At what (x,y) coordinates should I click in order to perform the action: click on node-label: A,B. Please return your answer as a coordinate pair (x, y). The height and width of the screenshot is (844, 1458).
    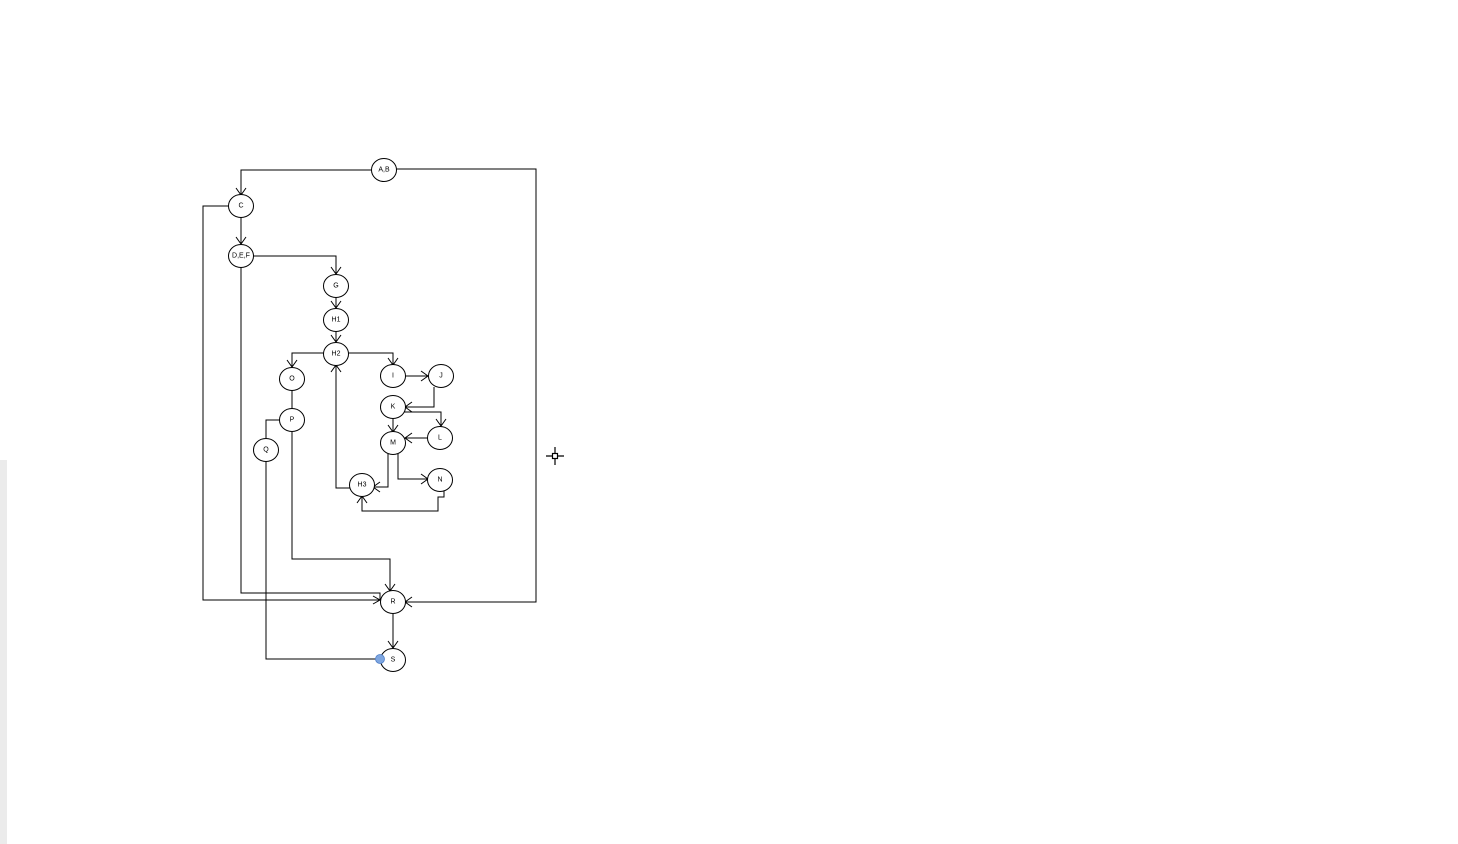
    Looking at the image, I should click on (384, 170).